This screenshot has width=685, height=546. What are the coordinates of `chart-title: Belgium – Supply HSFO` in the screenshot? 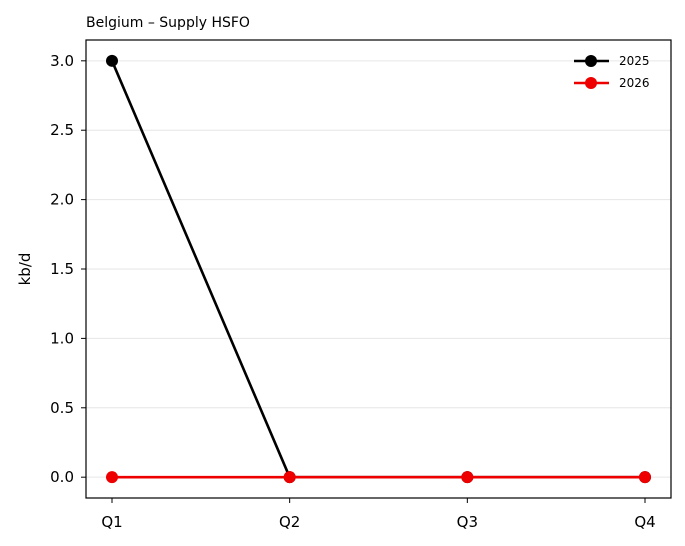 It's located at (168, 23).